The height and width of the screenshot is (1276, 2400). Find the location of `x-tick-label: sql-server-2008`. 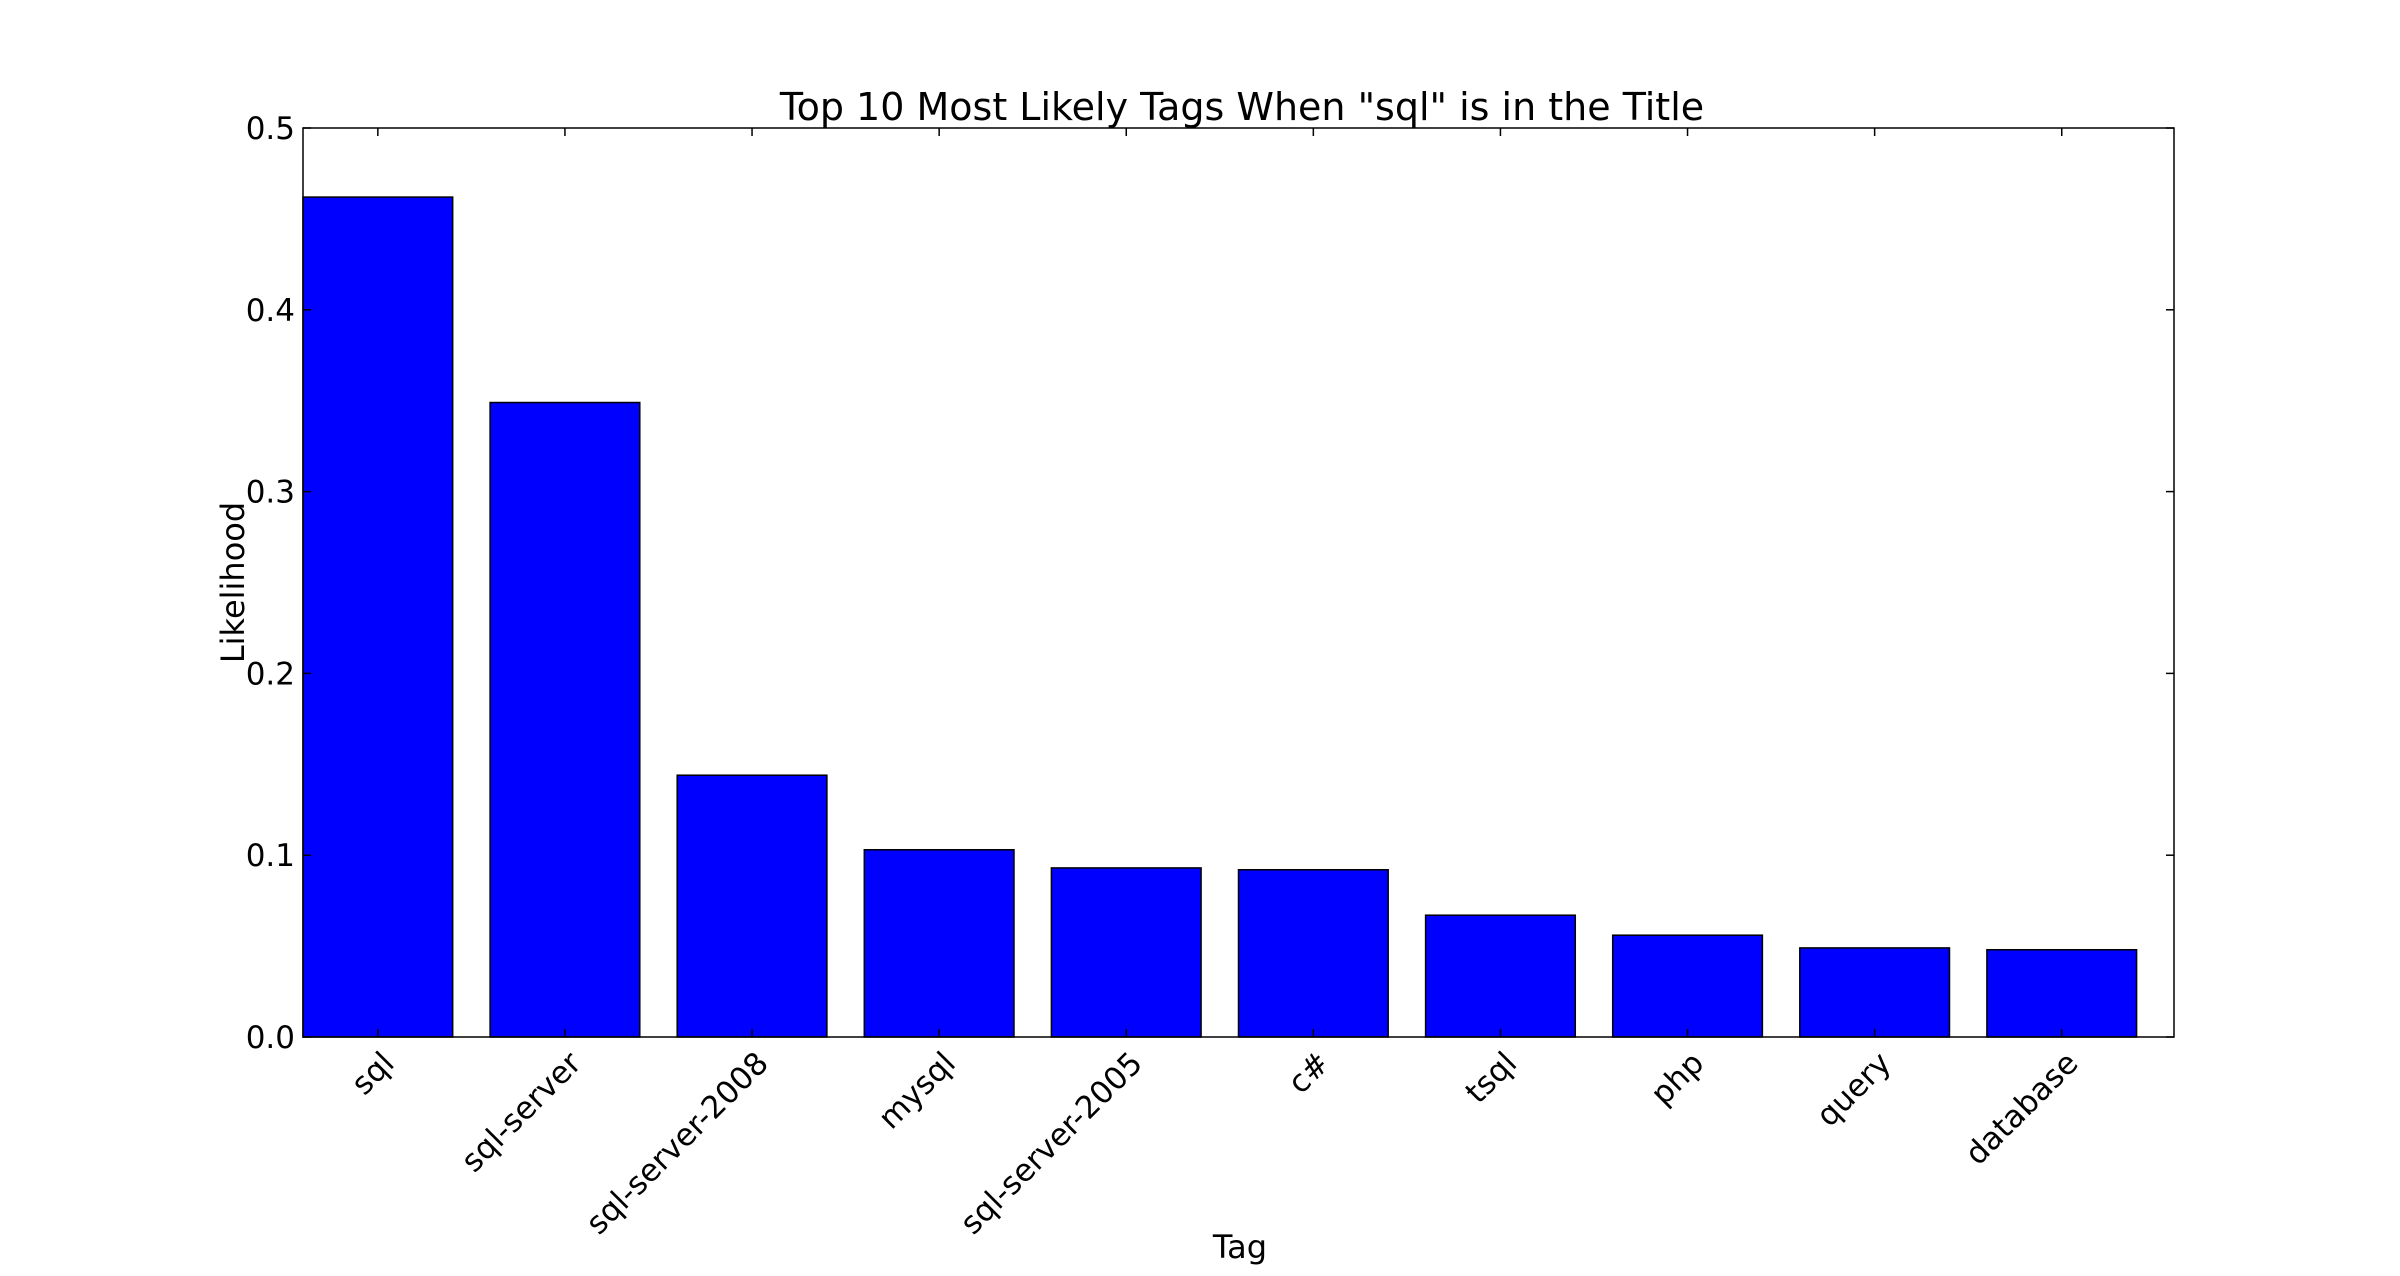

x-tick-label: sql-server-2008 is located at coordinates (677, 1143).